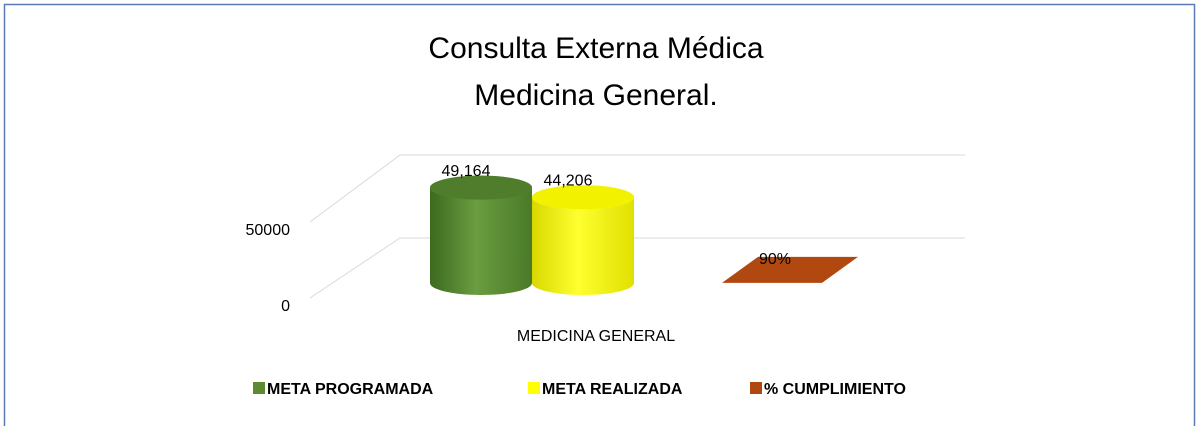 This screenshot has height=426, width=1196. What do you see at coordinates (350, 389) in the screenshot?
I see `legend-label: META PROGRAMADA` at bounding box center [350, 389].